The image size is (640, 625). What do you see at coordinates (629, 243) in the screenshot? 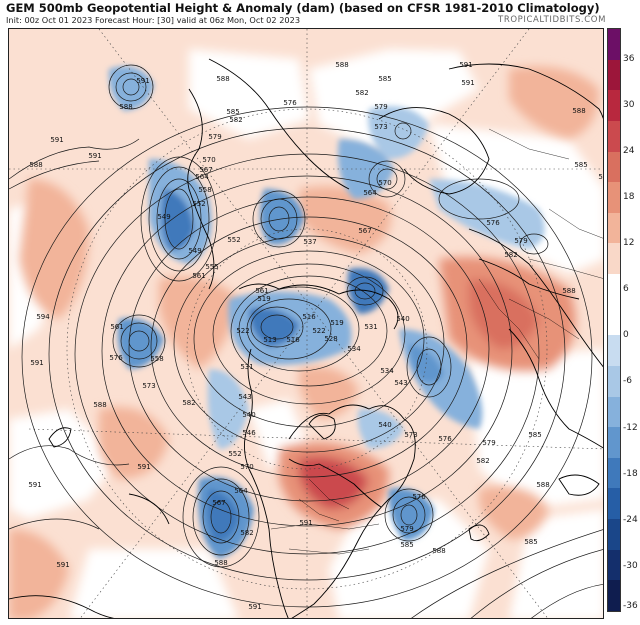
I see `colorbar-label: 12` at bounding box center [629, 243].